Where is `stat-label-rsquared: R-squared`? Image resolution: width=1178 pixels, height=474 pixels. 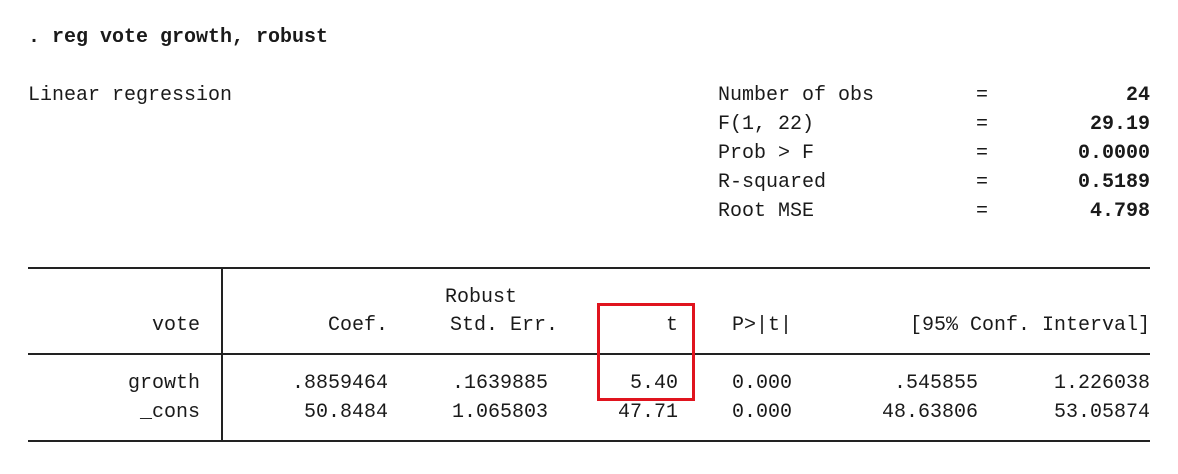
stat-label-rsquared: R-squared is located at coordinates (772, 182).